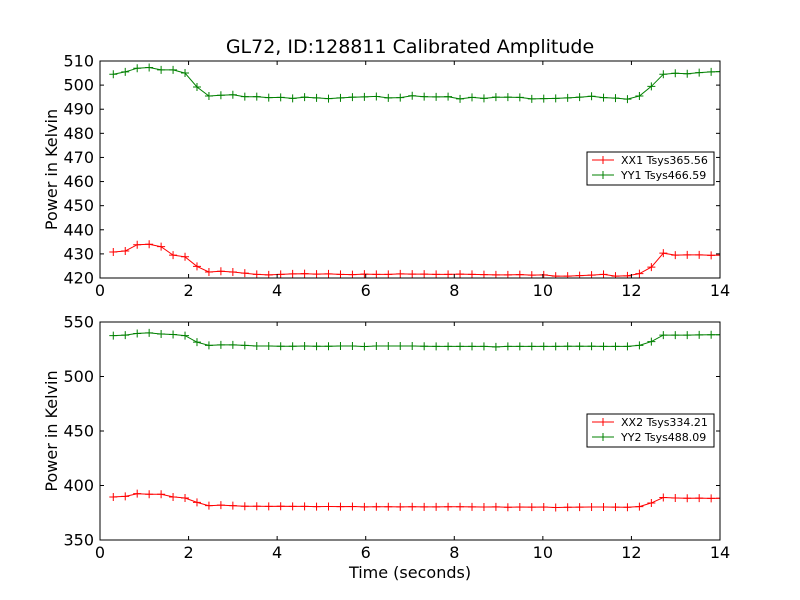  What do you see at coordinates (78, 485) in the screenshot?
I see `bottom-y-tick-label: 400` at bounding box center [78, 485].